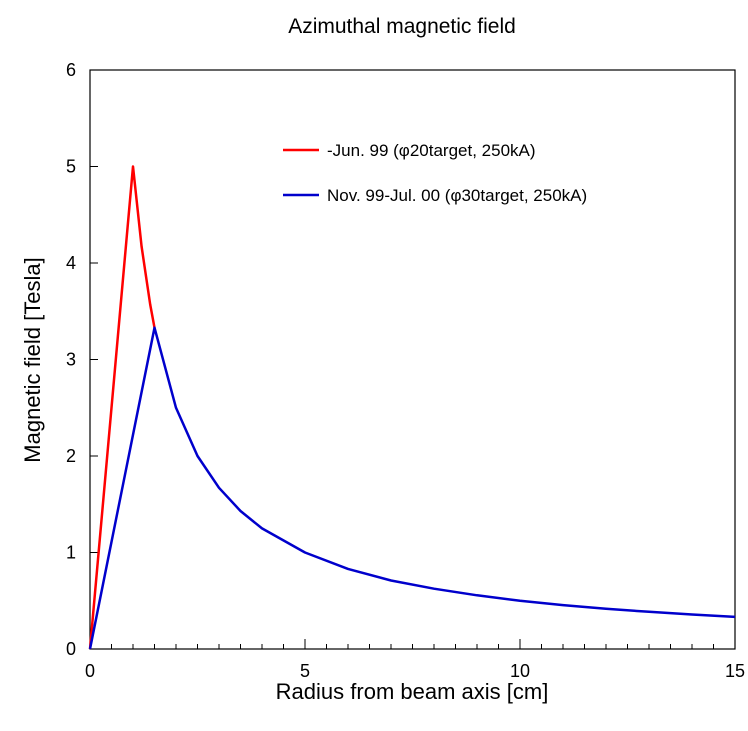 The height and width of the screenshot is (731, 748). Describe the element at coordinates (735, 671) in the screenshot. I see `x-tick-label: 15` at that location.